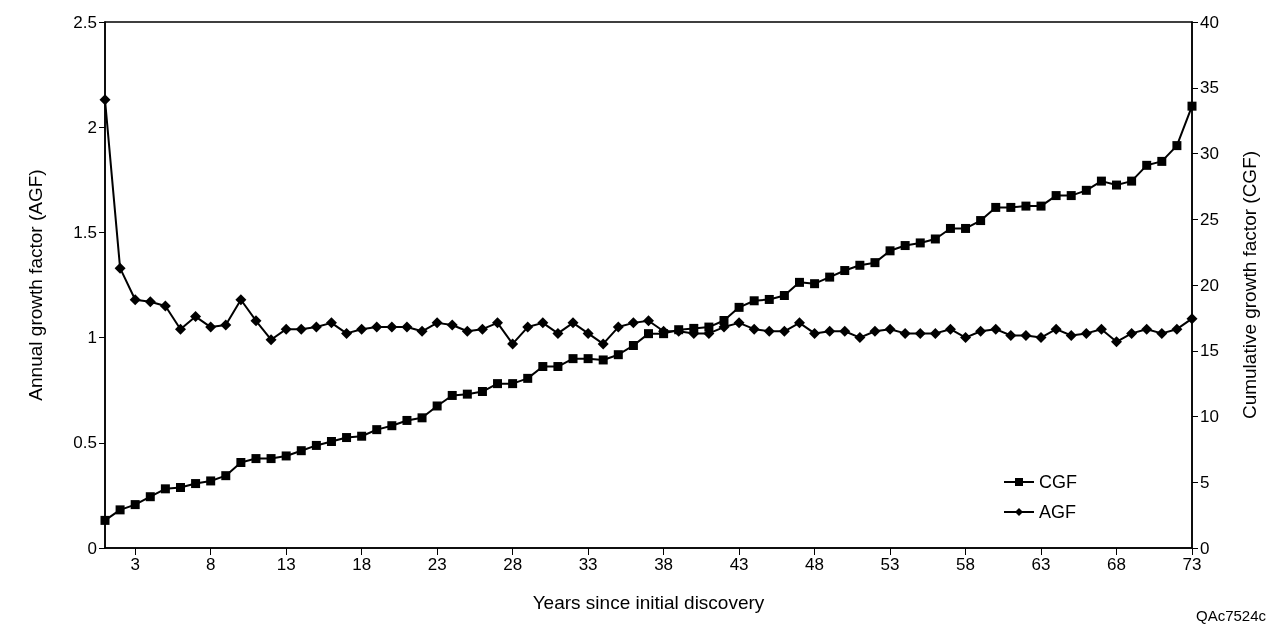  What do you see at coordinates (513, 564) in the screenshot?
I see `x-tick-label: 28` at bounding box center [513, 564].